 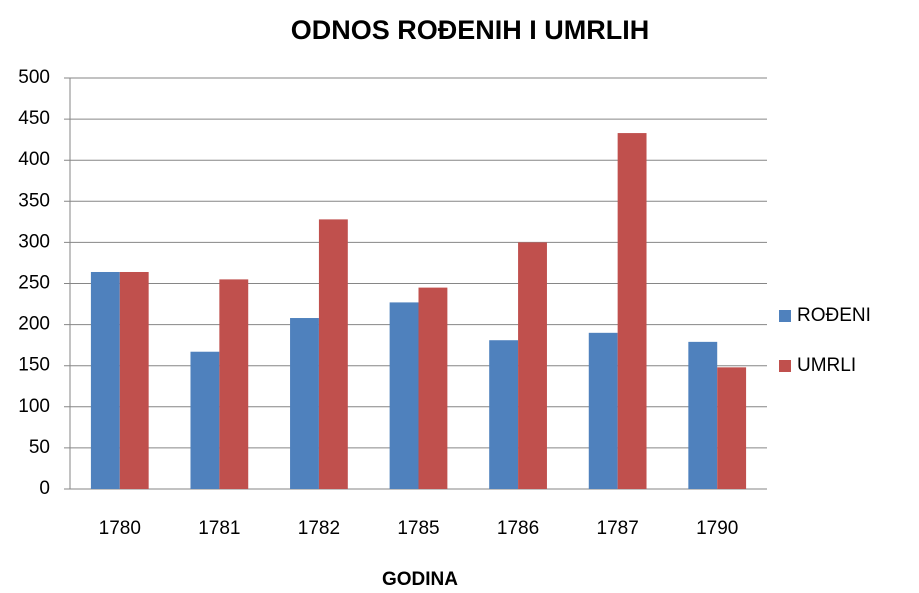 I want to click on legend-label: ROĐENI, so click(x=834, y=315).